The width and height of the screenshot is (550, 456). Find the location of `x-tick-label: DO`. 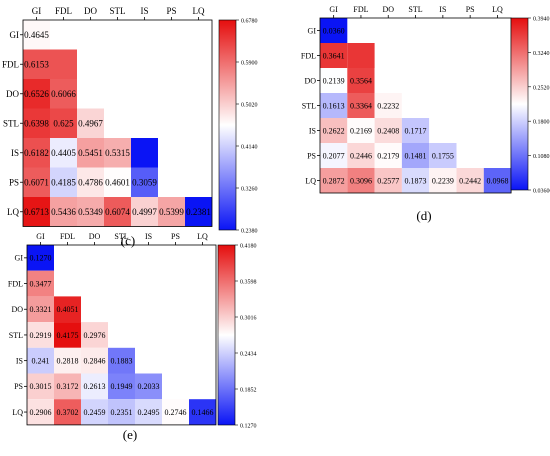

x-tick-label: DO is located at coordinates (388, 9).